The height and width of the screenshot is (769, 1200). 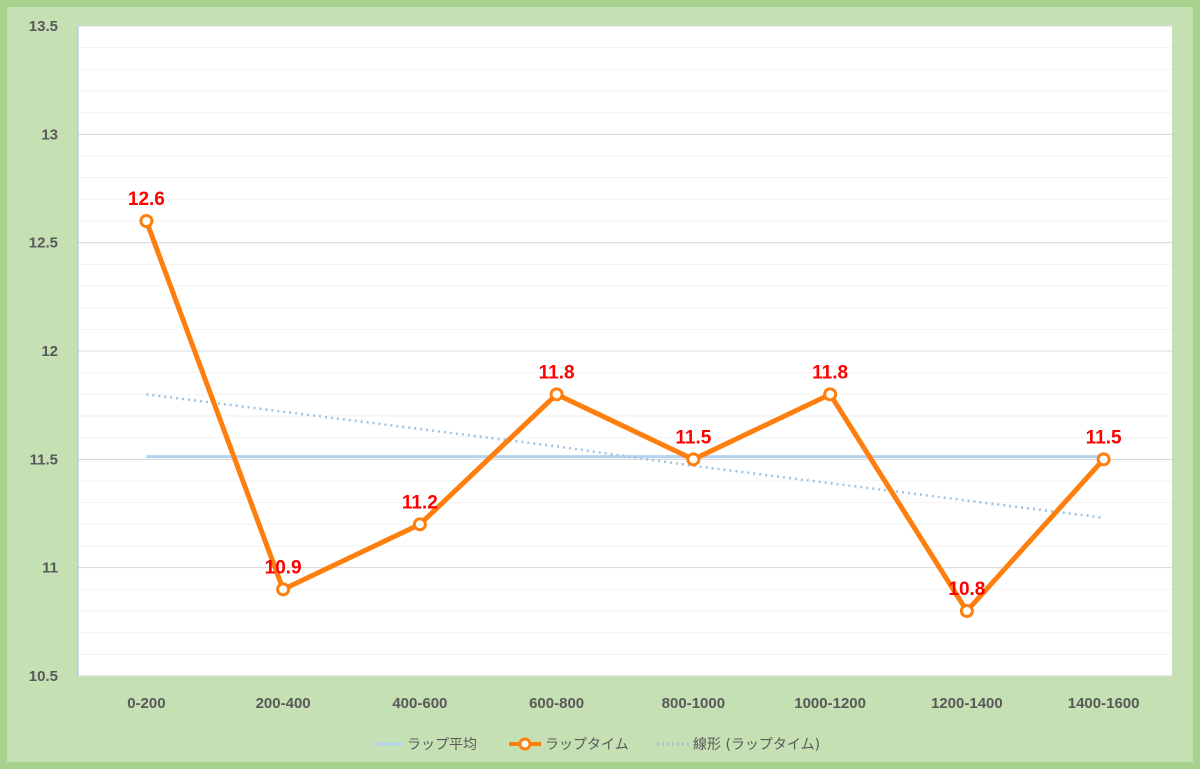 What do you see at coordinates (283, 567) in the screenshot?
I see `data-label: 10.9` at bounding box center [283, 567].